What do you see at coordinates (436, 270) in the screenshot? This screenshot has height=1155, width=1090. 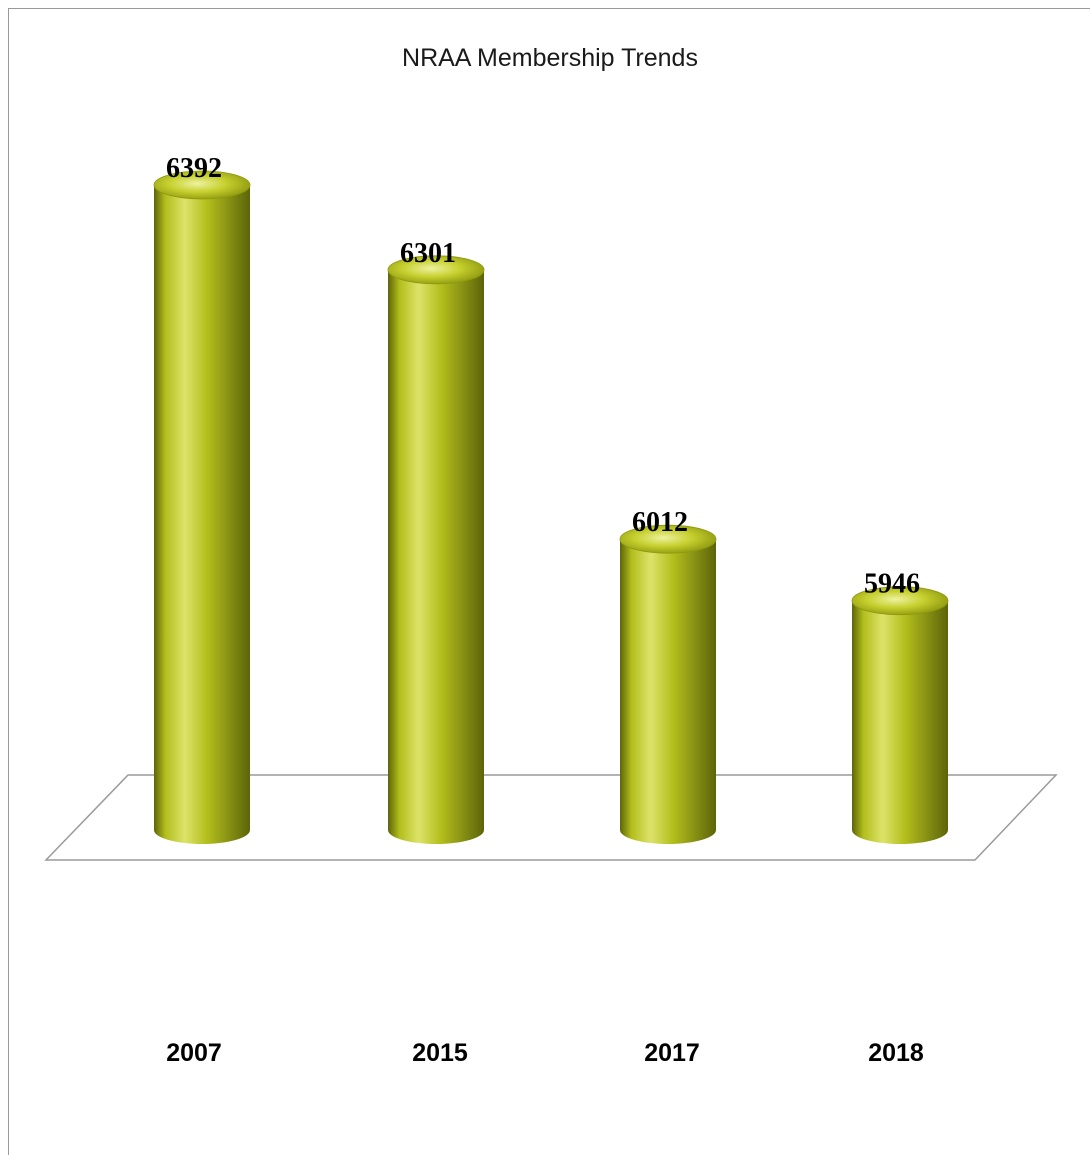 I see `bar-cap-2015` at bounding box center [436, 270].